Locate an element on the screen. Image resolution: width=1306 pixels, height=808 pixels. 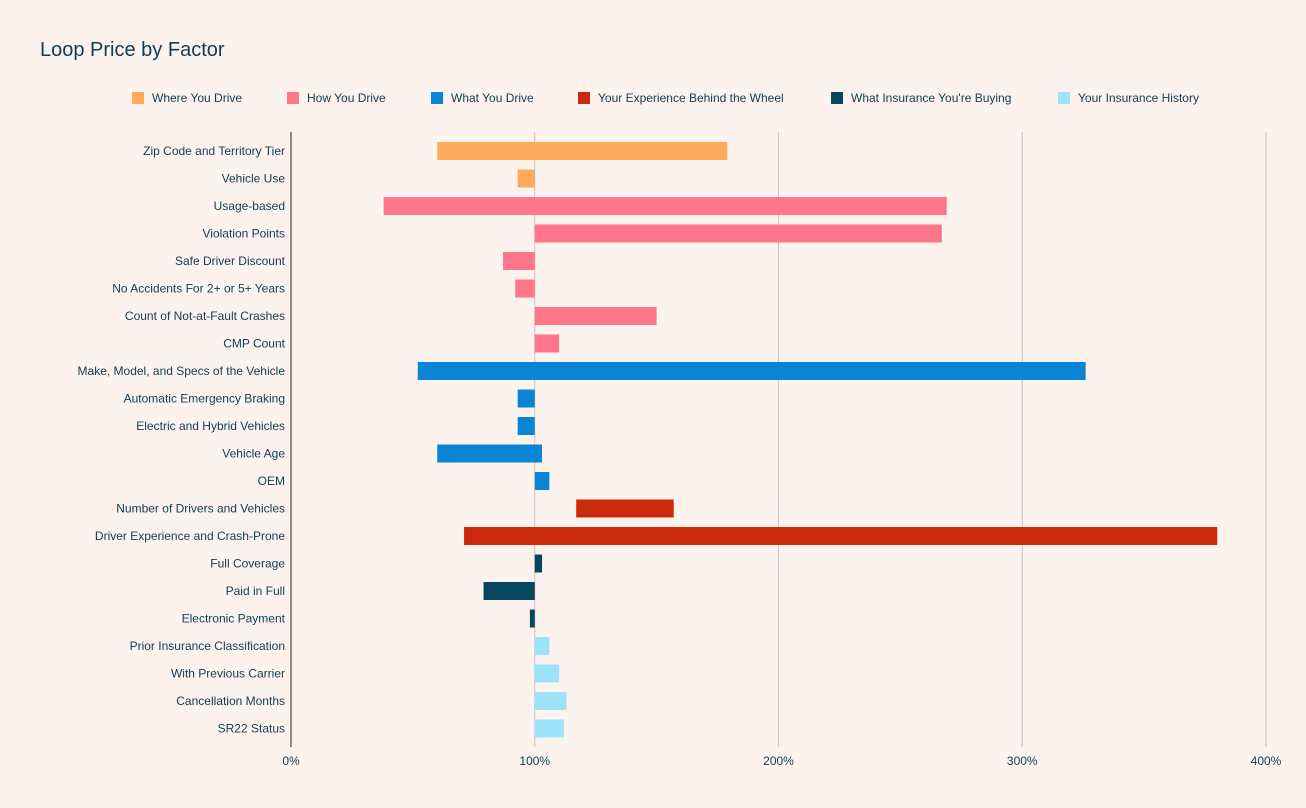
category-label: With Previous Carrier is located at coordinates (228, 674).